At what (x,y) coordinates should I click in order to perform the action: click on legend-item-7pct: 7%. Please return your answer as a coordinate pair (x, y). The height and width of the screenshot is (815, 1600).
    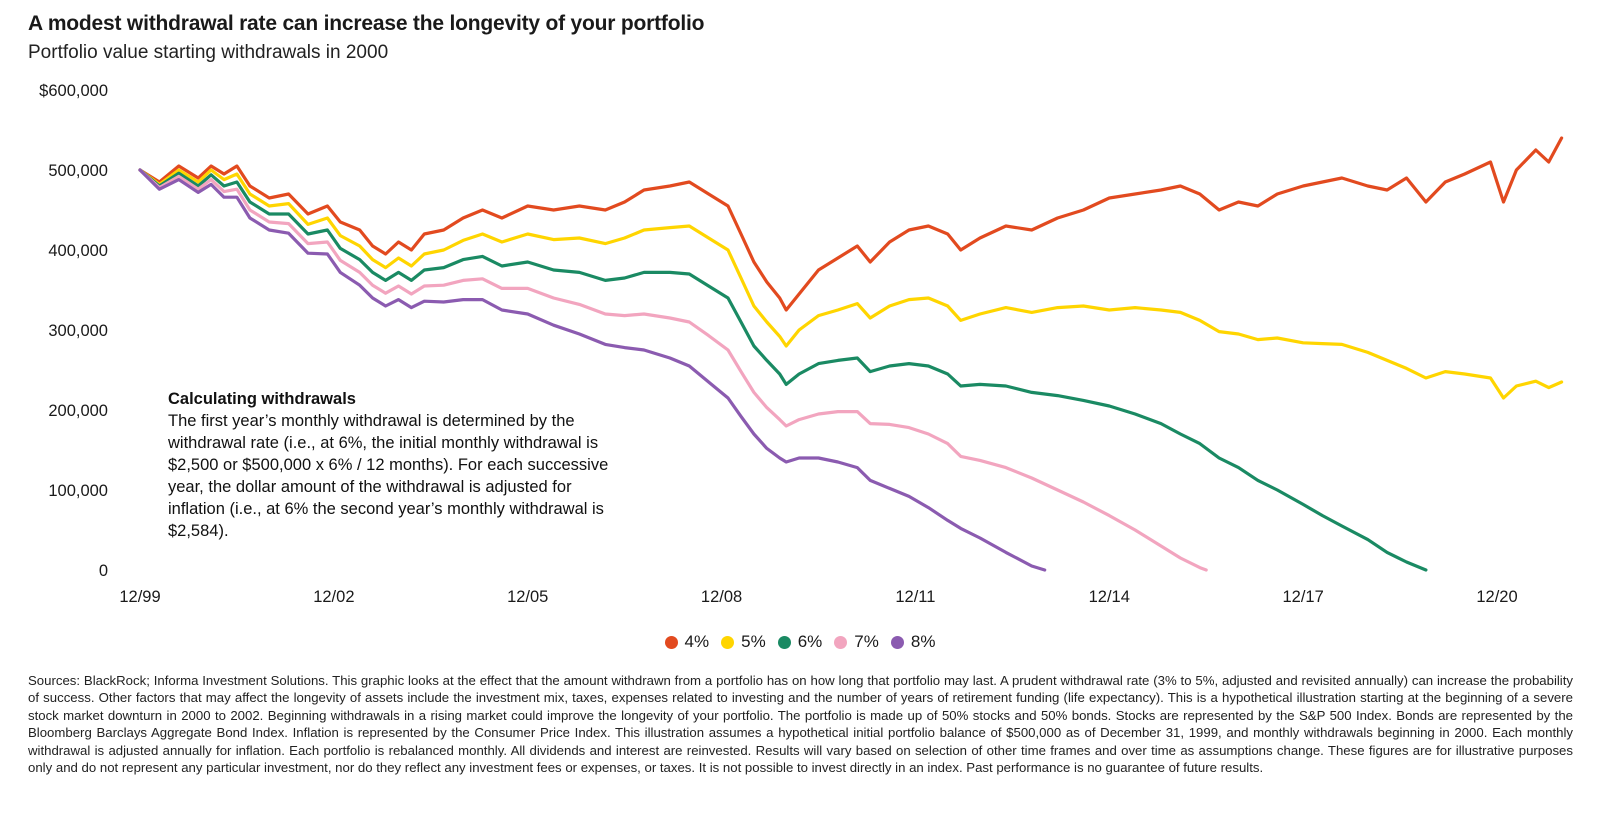
    Looking at the image, I should click on (856, 642).